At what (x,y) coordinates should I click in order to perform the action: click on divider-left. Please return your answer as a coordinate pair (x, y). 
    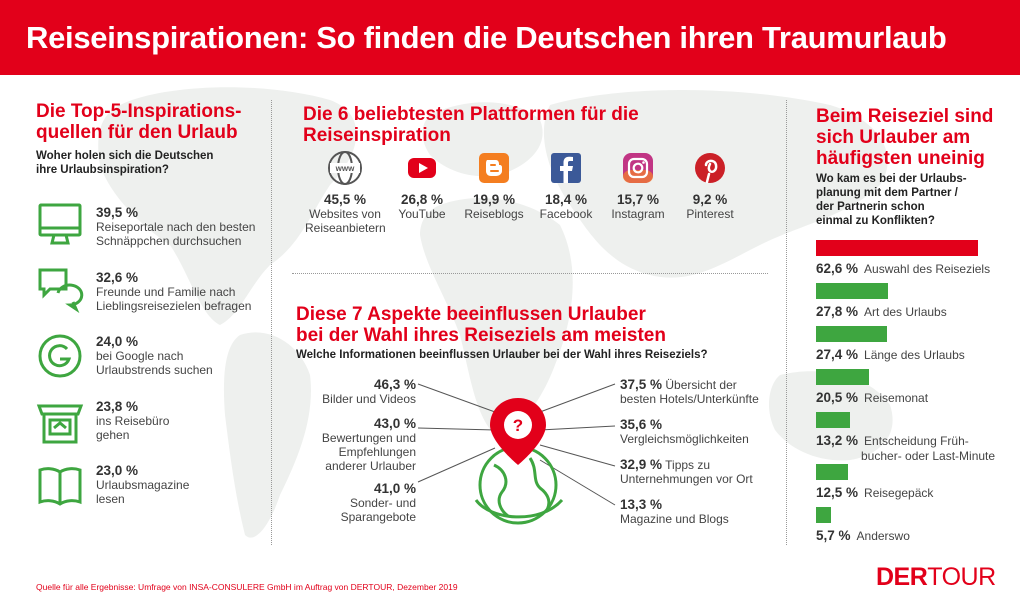
    Looking at the image, I should click on (271, 322).